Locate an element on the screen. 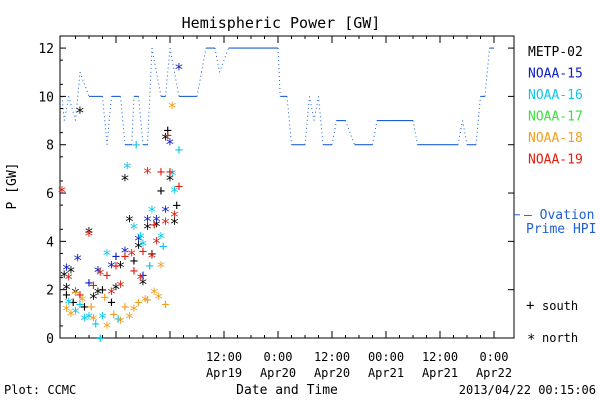 Image resolution: width=600 pixels, height=400 pixels. south-symbol: + is located at coordinates (530, 306).